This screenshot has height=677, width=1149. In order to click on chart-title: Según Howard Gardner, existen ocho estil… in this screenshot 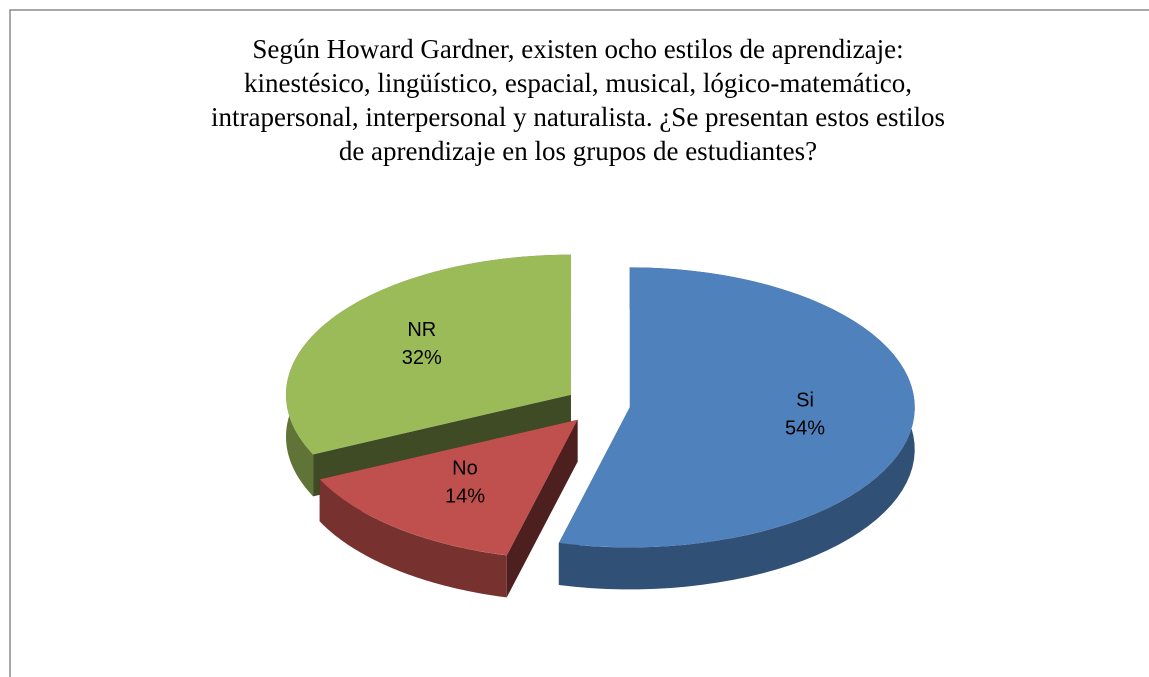, I will do `click(578, 100)`.